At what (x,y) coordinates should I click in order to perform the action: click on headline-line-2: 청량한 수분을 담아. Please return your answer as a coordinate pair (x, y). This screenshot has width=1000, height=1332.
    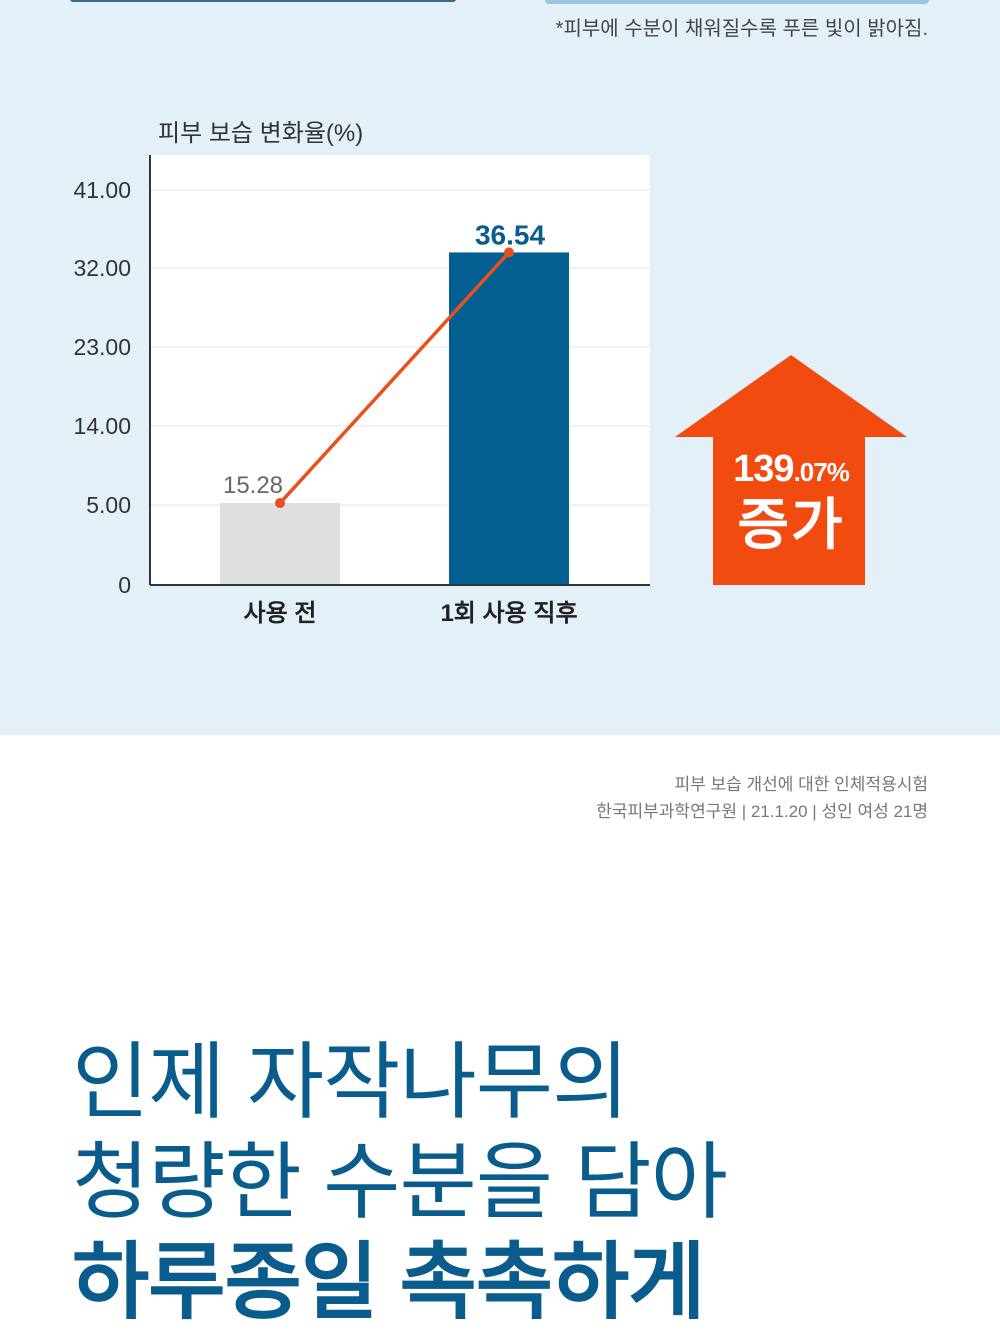
    Looking at the image, I should click on (400, 1182).